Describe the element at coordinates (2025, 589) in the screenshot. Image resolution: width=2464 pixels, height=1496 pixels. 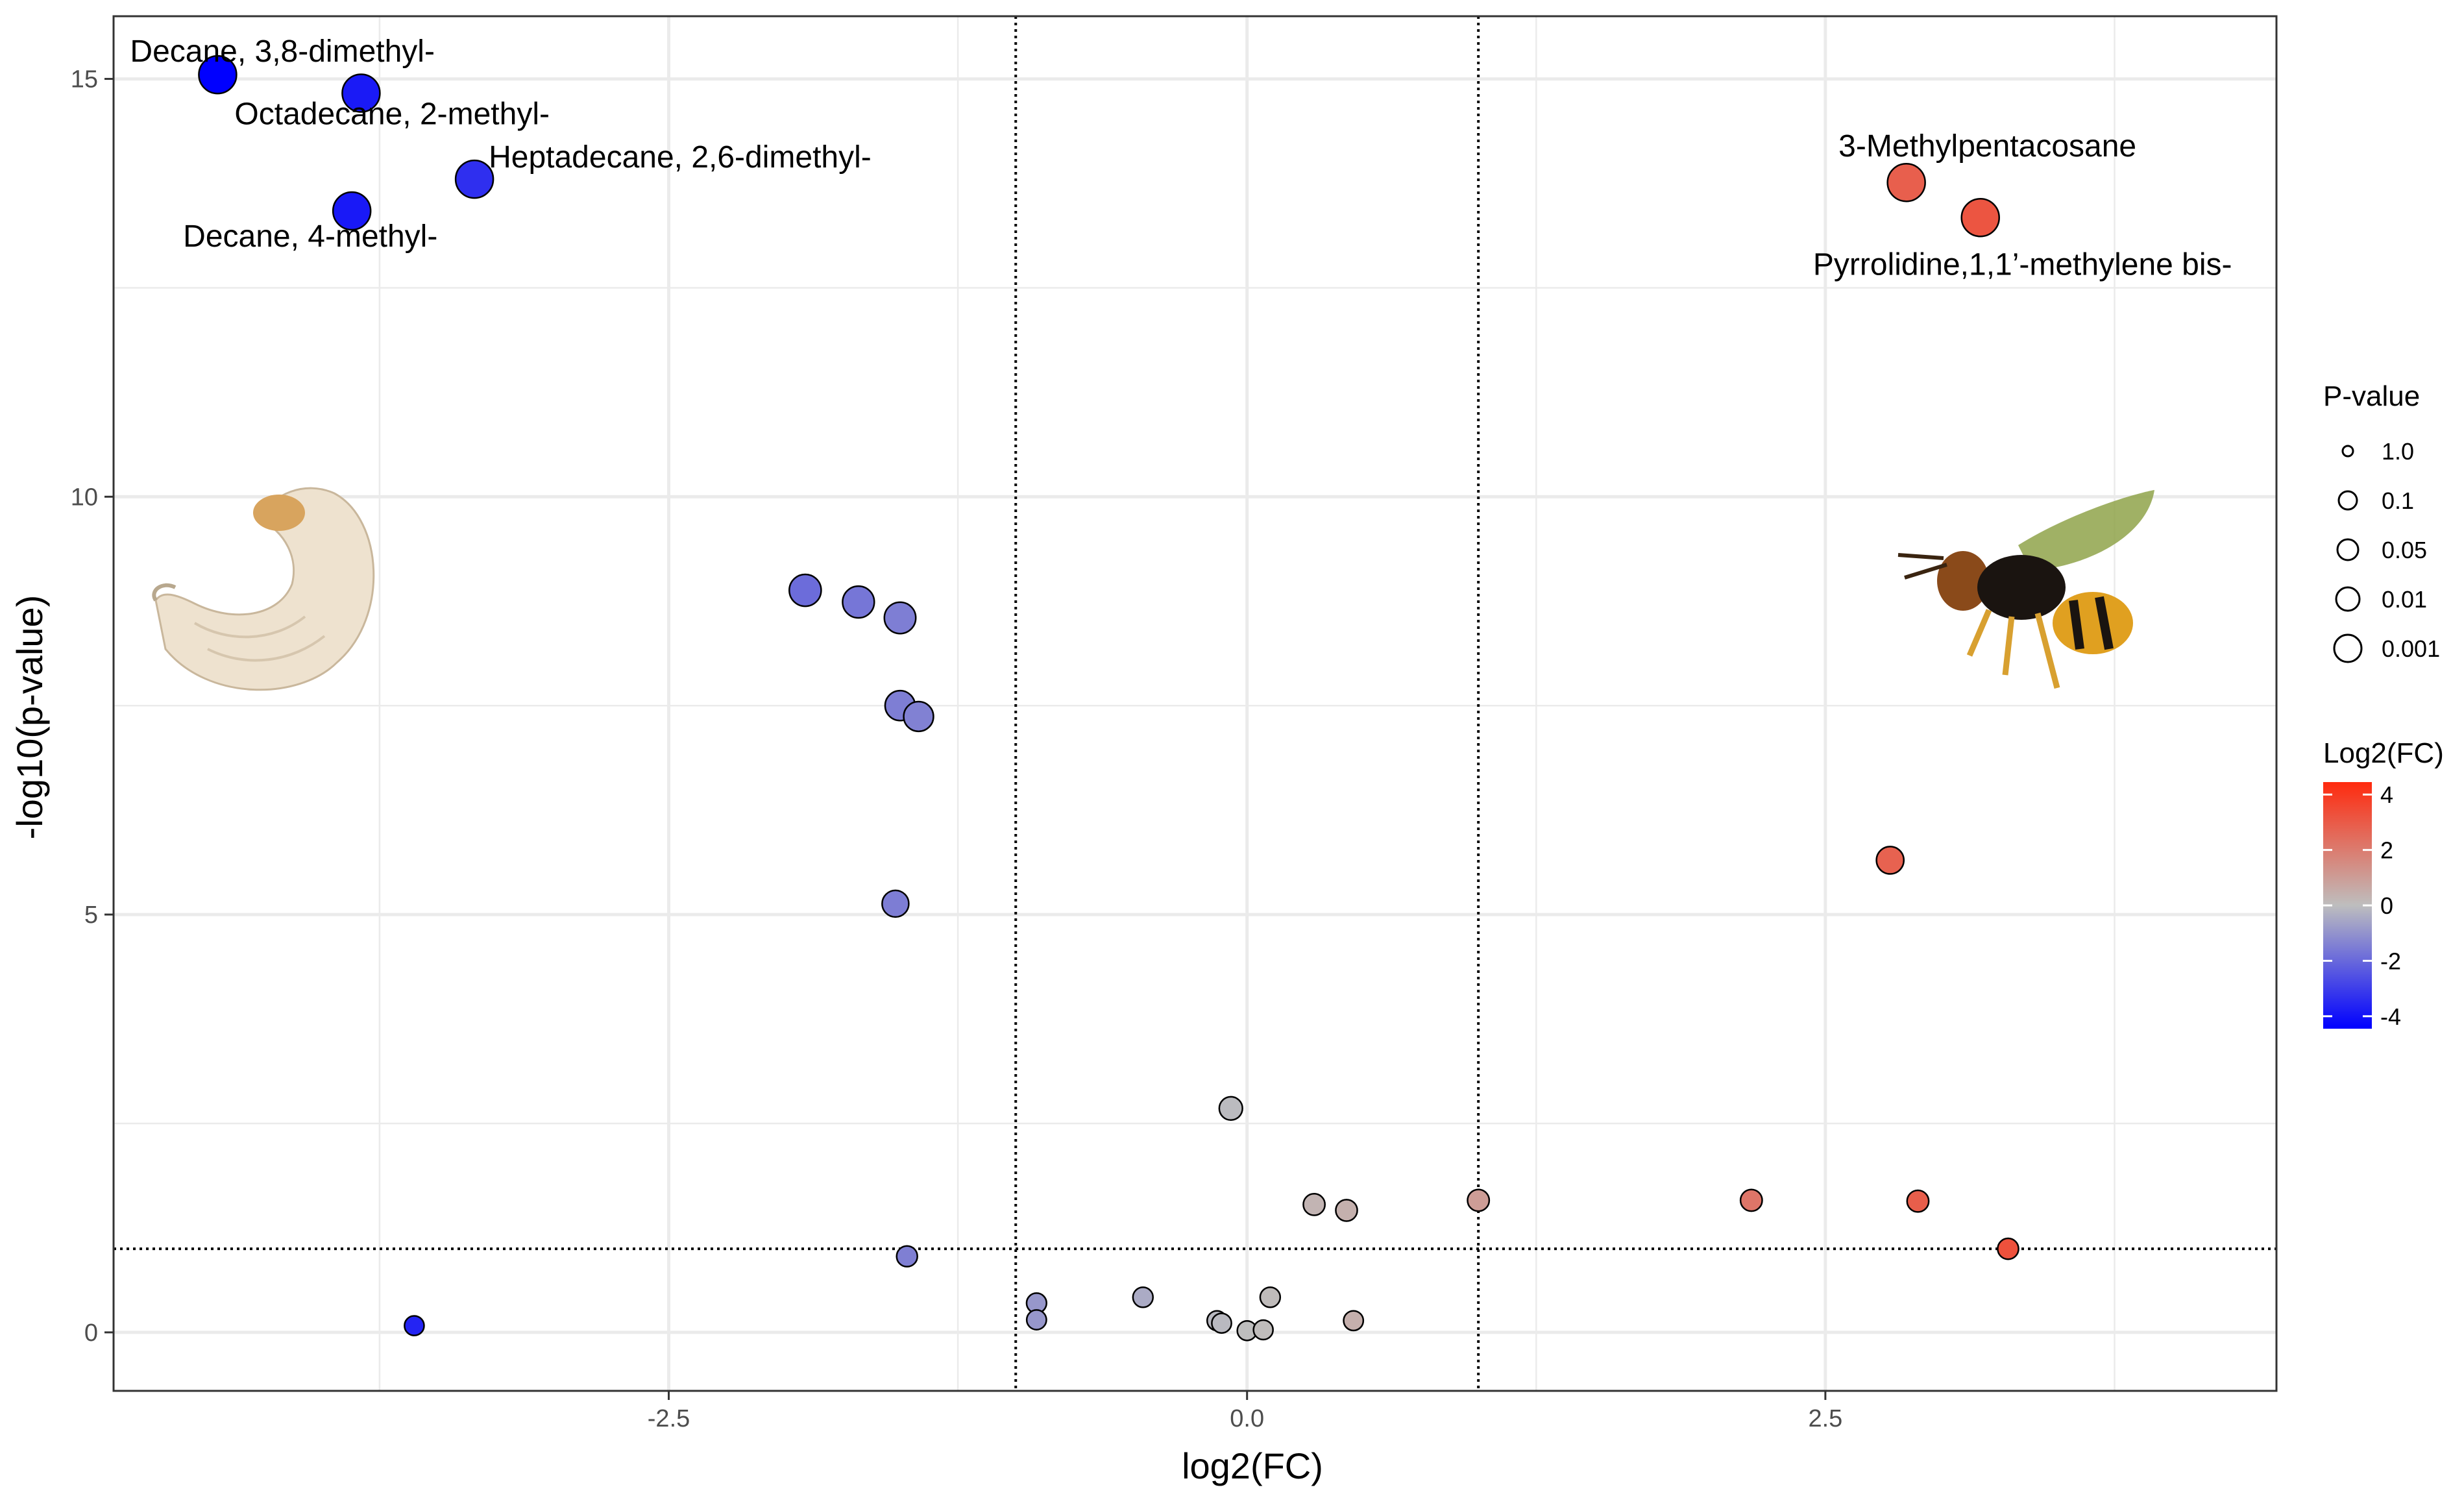
I see `hornet-image` at that location.